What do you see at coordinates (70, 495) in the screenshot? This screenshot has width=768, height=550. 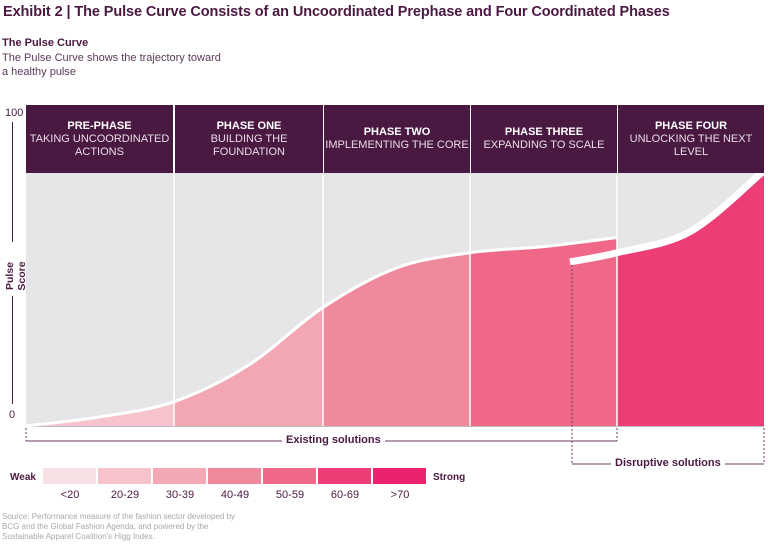 I see `legend-range-label: <20` at bounding box center [70, 495].